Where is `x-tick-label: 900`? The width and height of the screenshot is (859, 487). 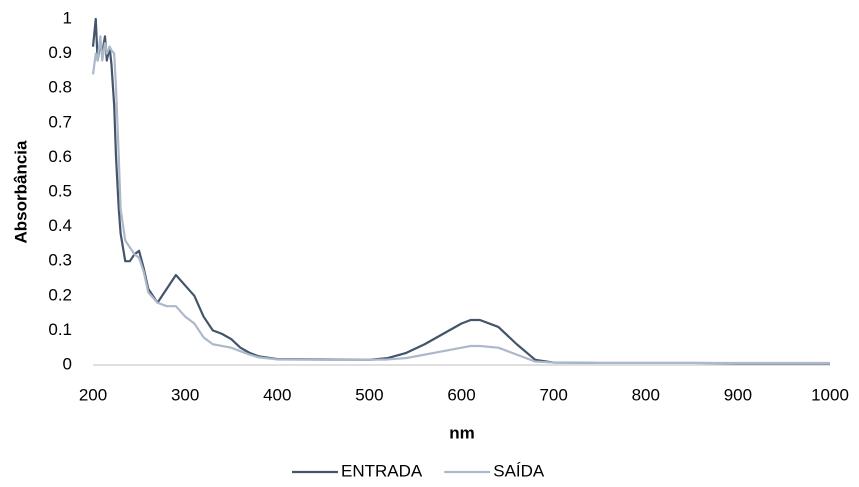 x-tick-label: 900 is located at coordinates (738, 394).